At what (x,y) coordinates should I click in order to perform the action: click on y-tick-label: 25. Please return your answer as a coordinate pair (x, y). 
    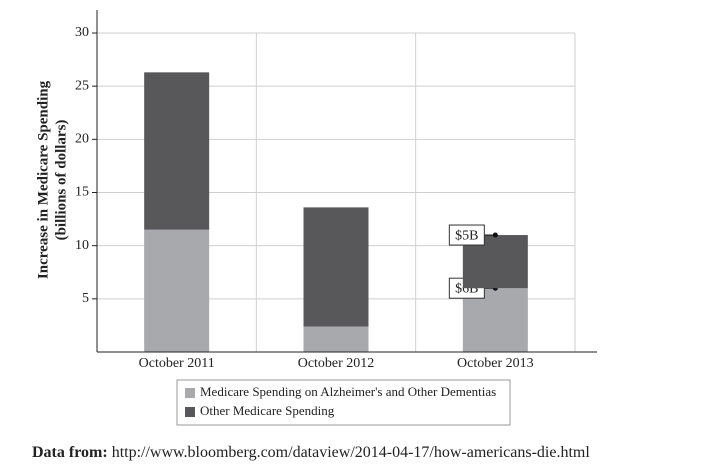
    Looking at the image, I should click on (82, 85).